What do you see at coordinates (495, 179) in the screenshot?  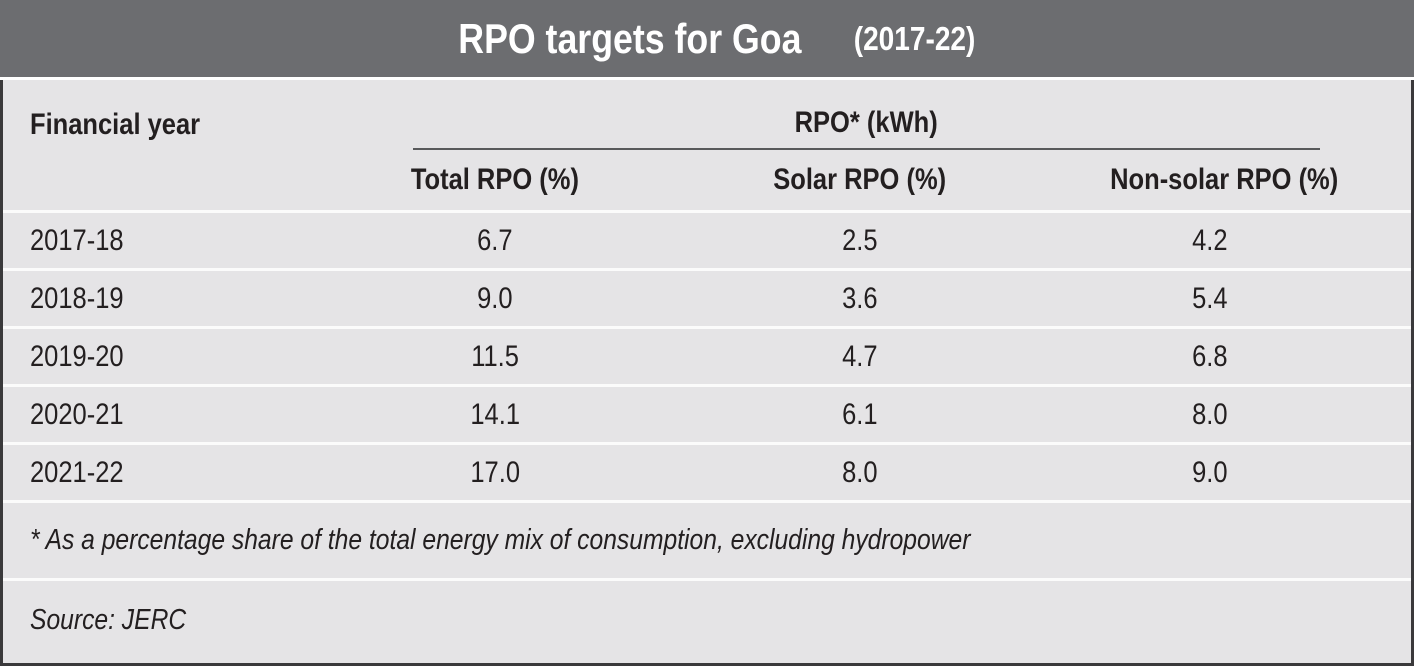 I see `column-header-total-rpo: Total RPO (%)` at bounding box center [495, 179].